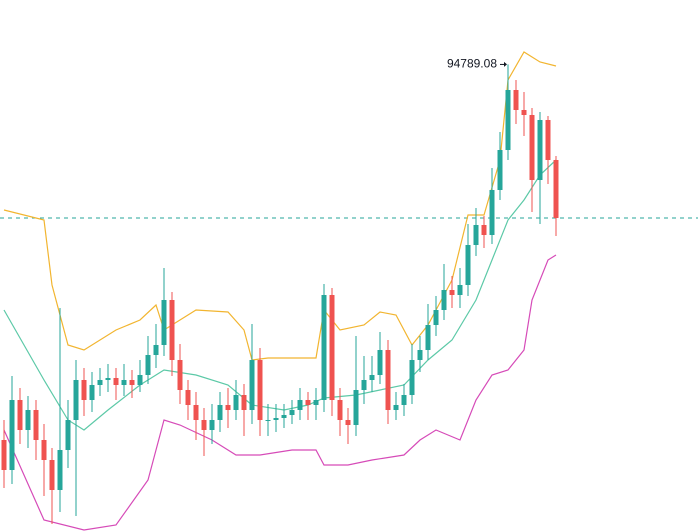  Describe the element at coordinates (472, 64) in the screenshot. I see `high-price-label: 94789.08` at that location.